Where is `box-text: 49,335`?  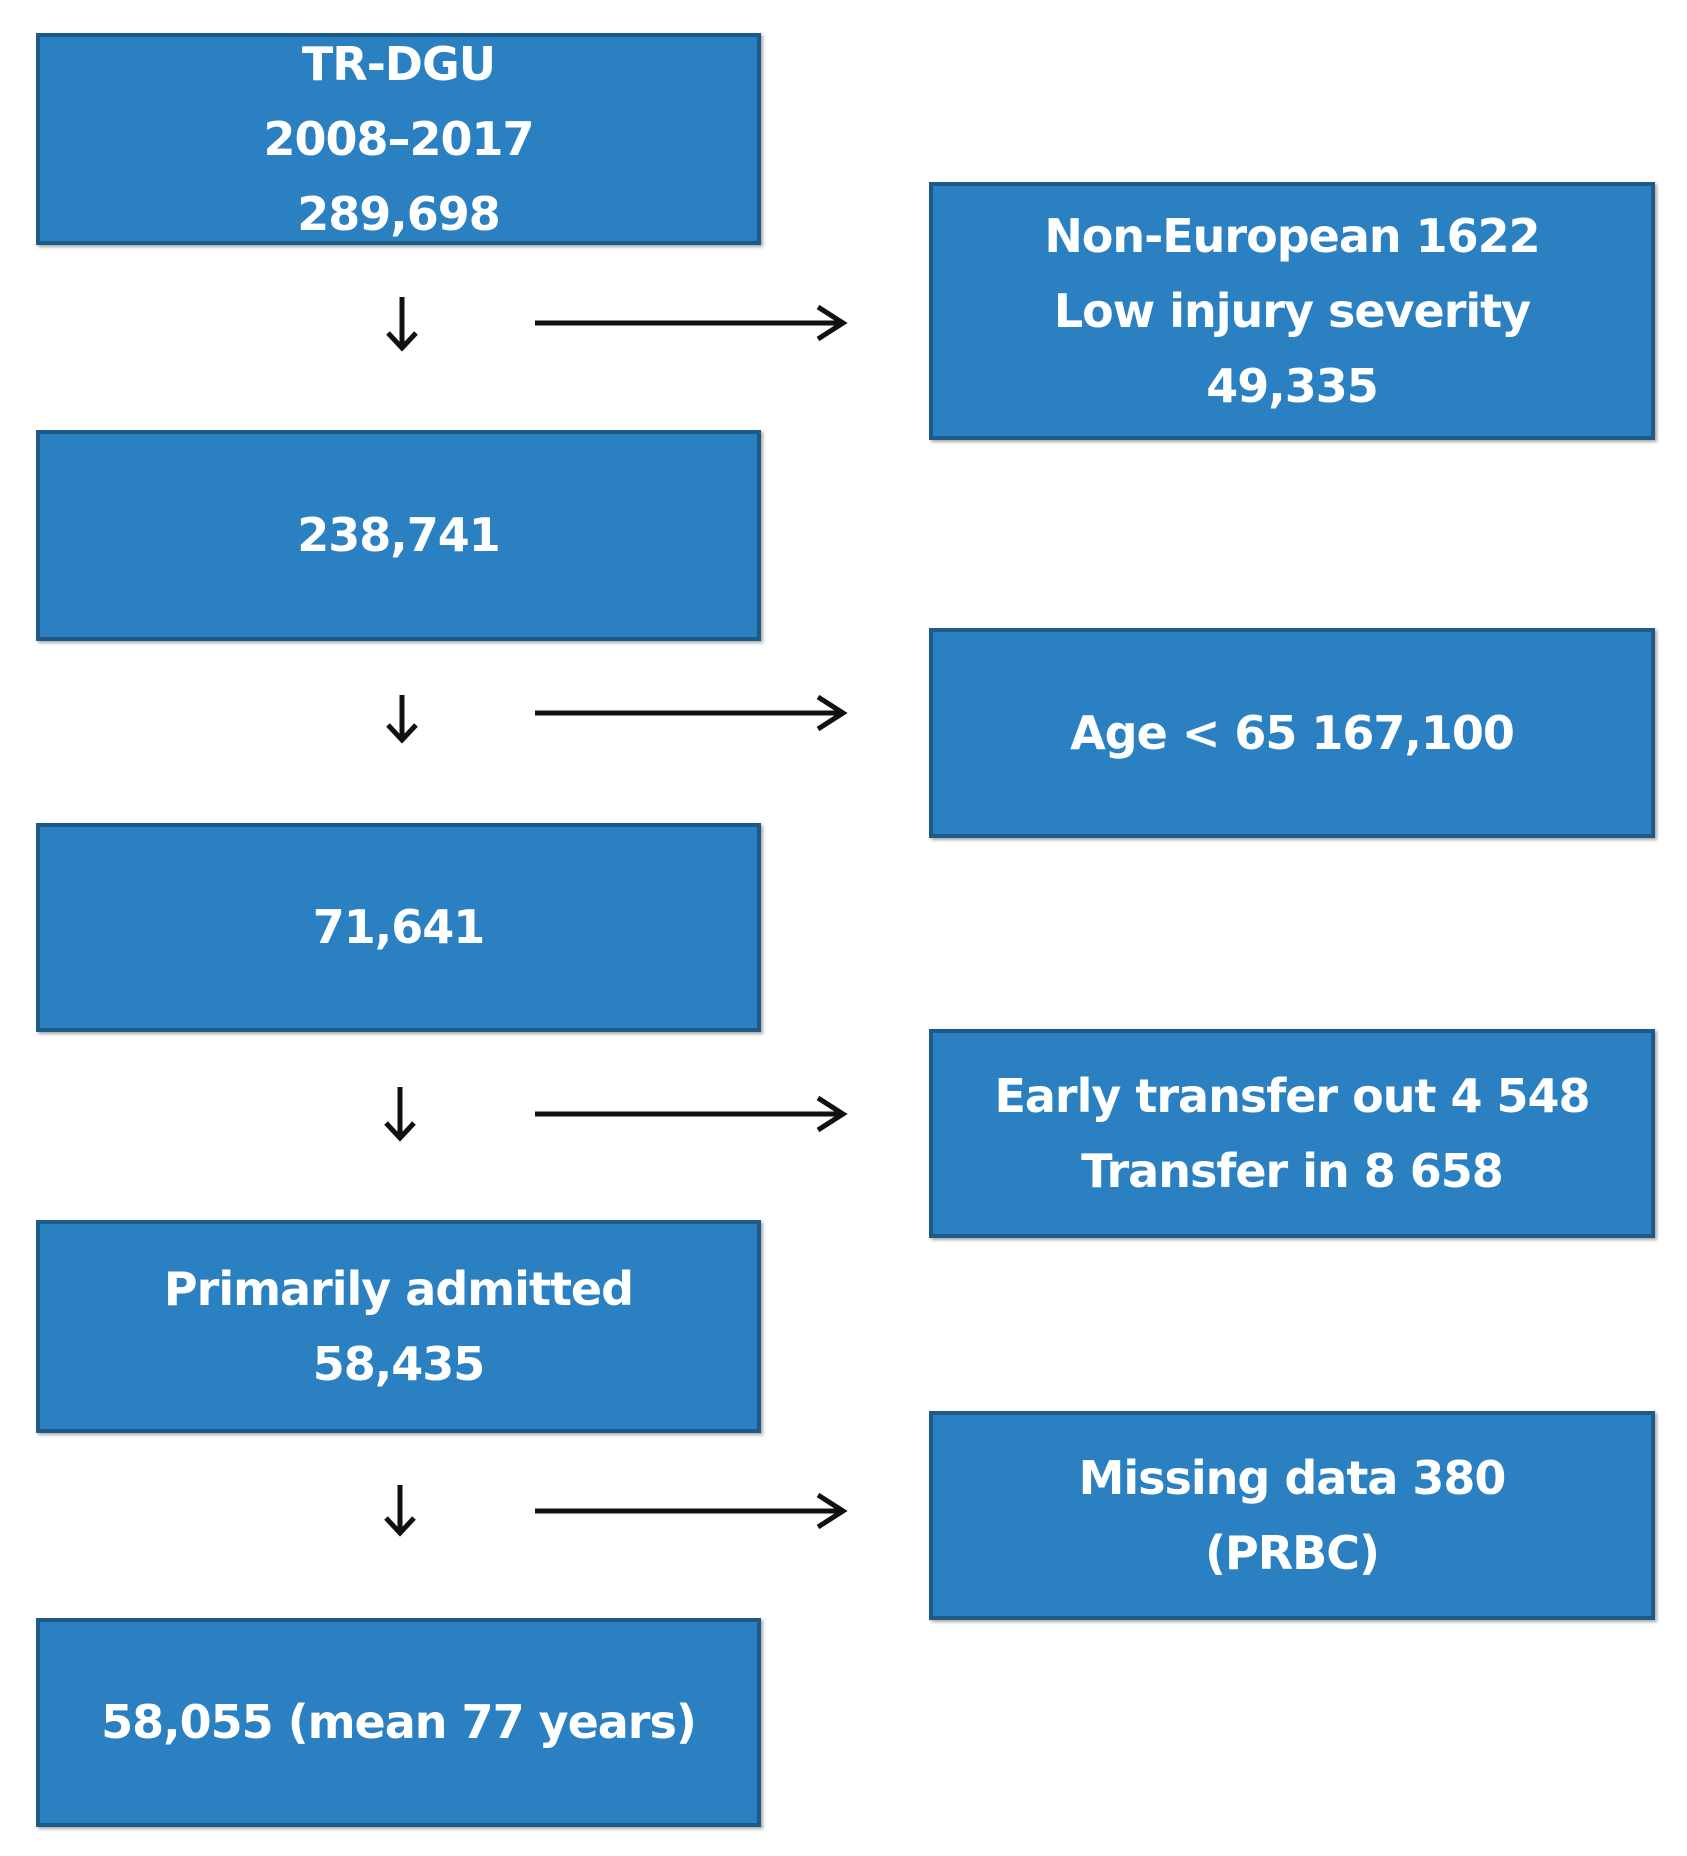
box-text: 49,335 is located at coordinates (1292, 385).